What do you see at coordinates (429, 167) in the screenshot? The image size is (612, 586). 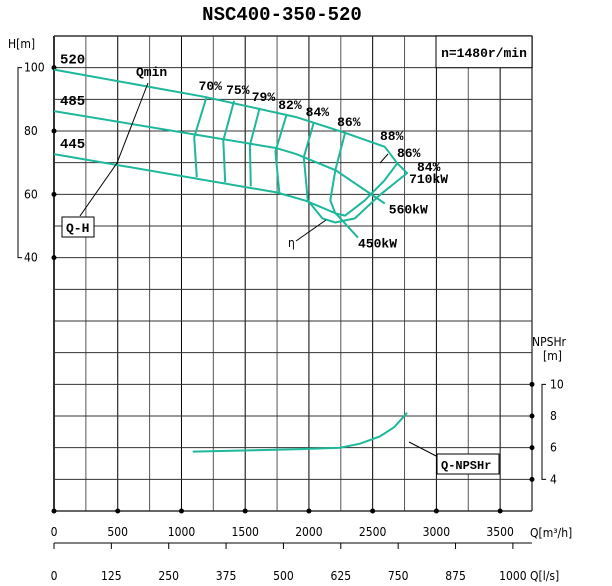 I see `efficiency-label-right: 84%` at bounding box center [429, 167].